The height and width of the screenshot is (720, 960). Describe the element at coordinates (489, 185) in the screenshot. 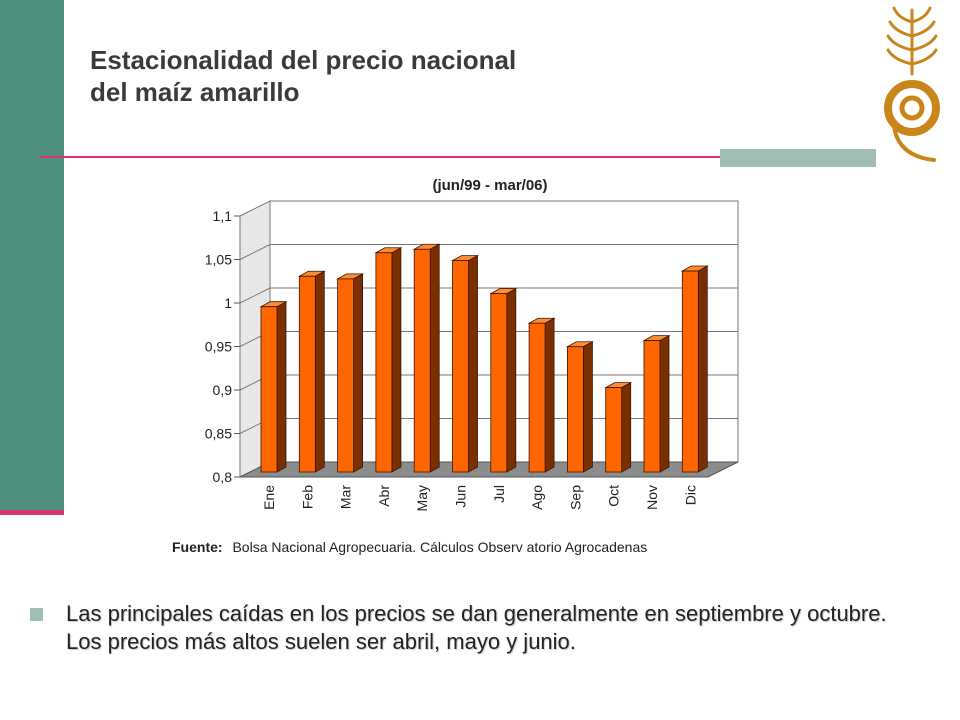

I see `chart-title: (jun/99 - mar/06)` at that location.